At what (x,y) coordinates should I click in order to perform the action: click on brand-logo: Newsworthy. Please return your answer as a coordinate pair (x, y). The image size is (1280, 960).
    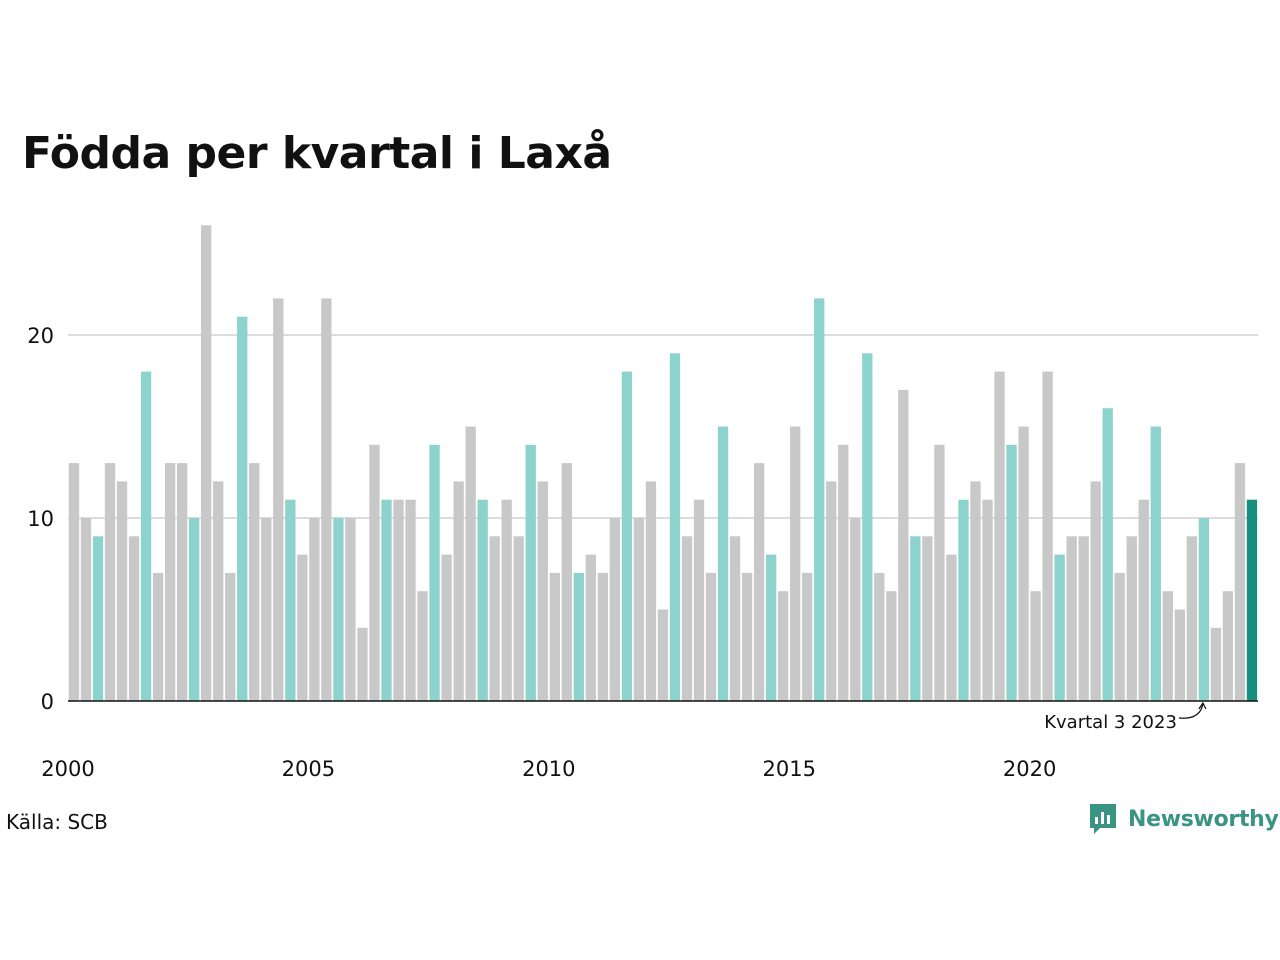
    Looking at the image, I should click on (1183, 819).